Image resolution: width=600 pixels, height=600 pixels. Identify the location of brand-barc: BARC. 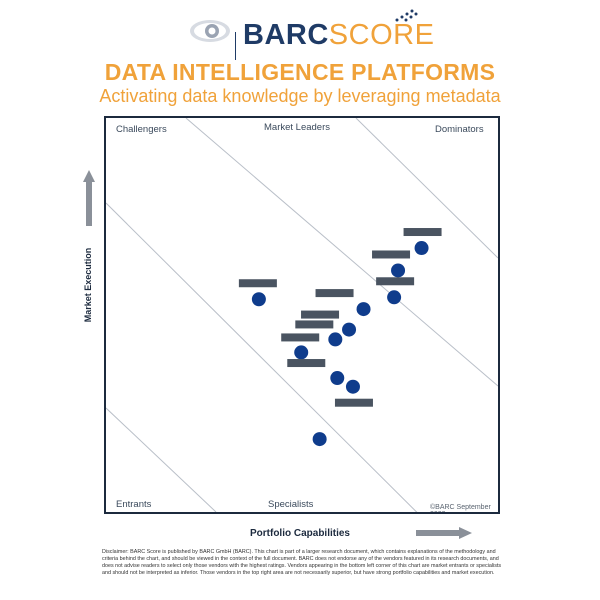
(286, 35).